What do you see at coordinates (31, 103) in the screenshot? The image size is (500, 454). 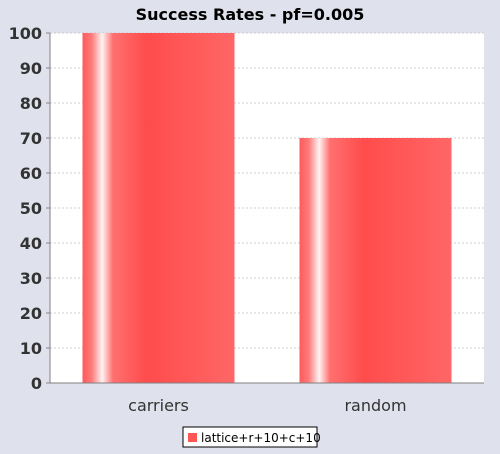 I see `y-tick-label: 80` at bounding box center [31, 103].